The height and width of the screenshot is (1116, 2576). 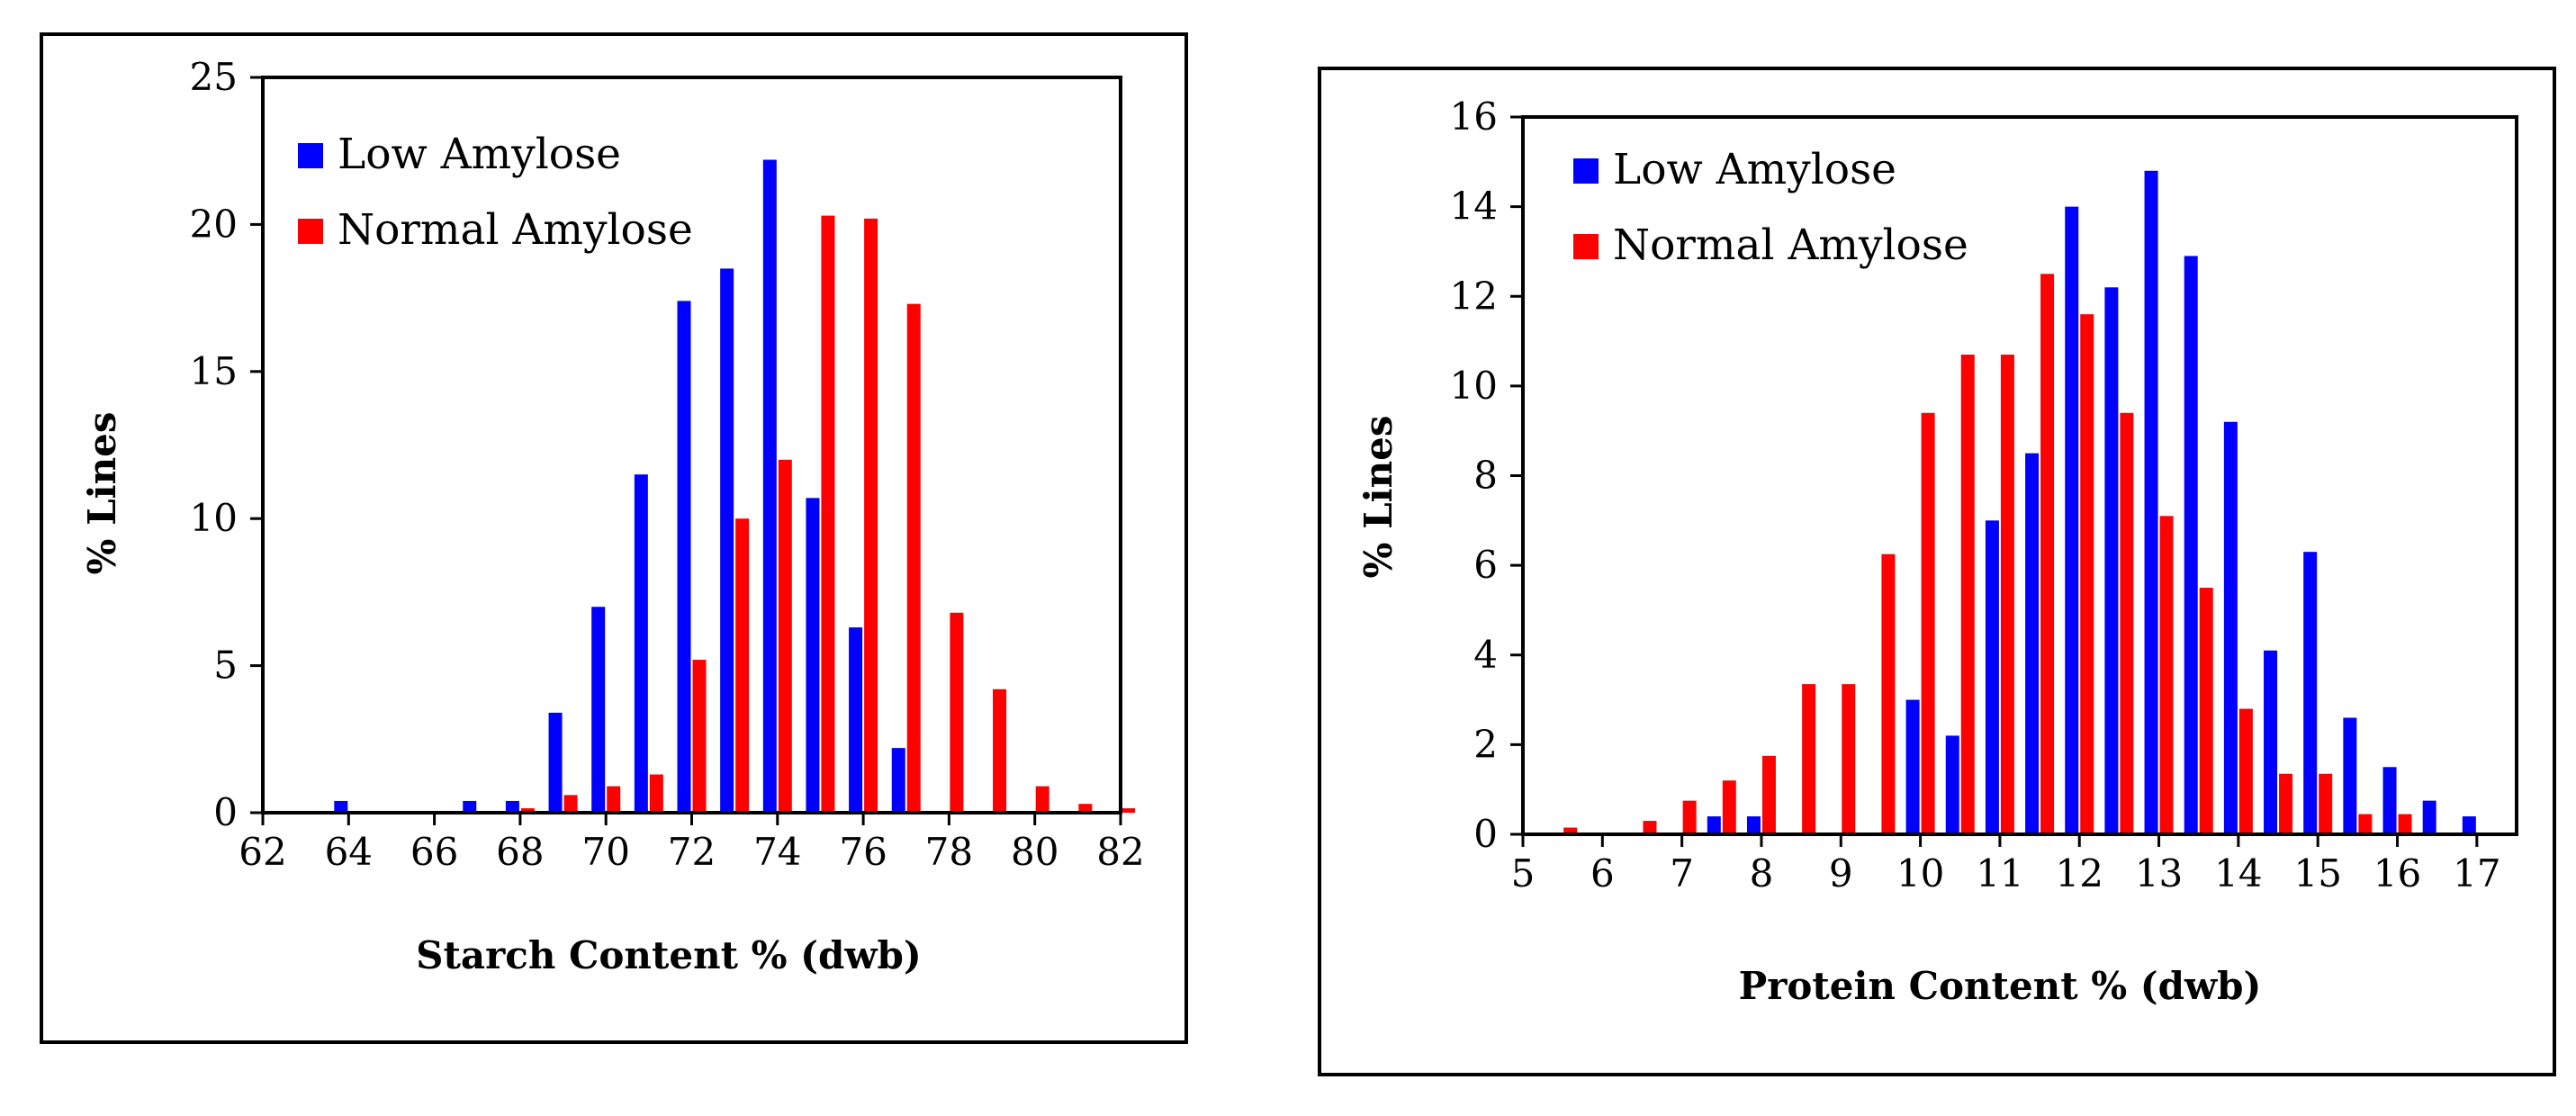 I want to click on x-tick-label: 11, so click(x=1999, y=873).